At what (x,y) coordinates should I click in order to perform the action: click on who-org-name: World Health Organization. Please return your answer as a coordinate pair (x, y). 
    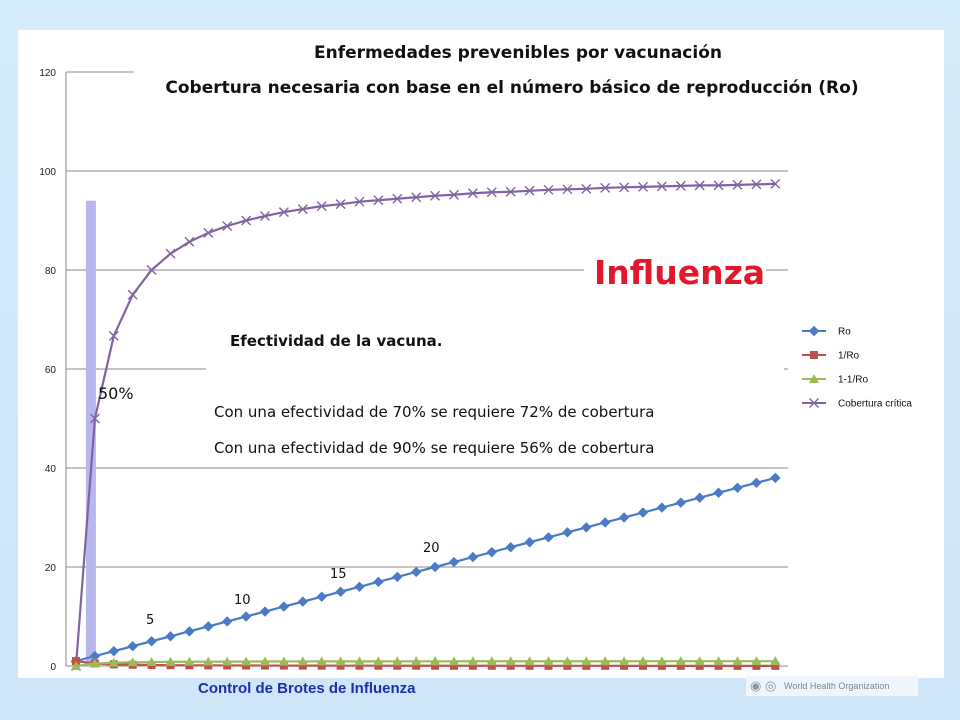
    Looking at the image, I should click on (837, 686).